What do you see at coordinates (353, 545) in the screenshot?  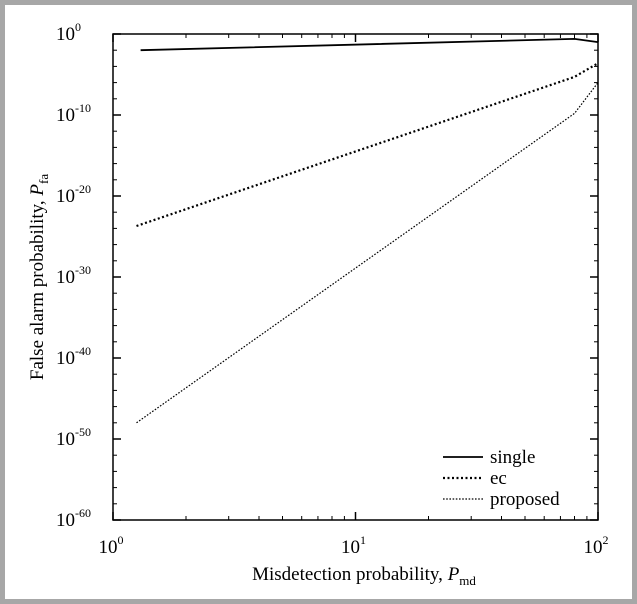 I see `x-tick-label: 10¹` at bounding box center [353, 545].